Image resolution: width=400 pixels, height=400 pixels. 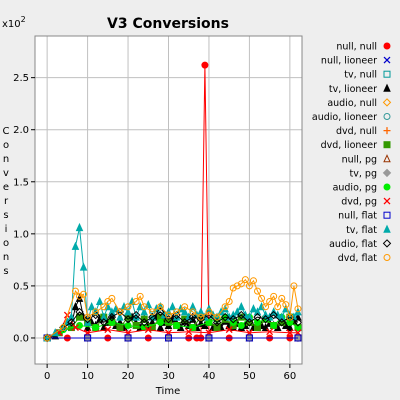 I want to click on x-tick-label: 50, so click(x=249, y=376).